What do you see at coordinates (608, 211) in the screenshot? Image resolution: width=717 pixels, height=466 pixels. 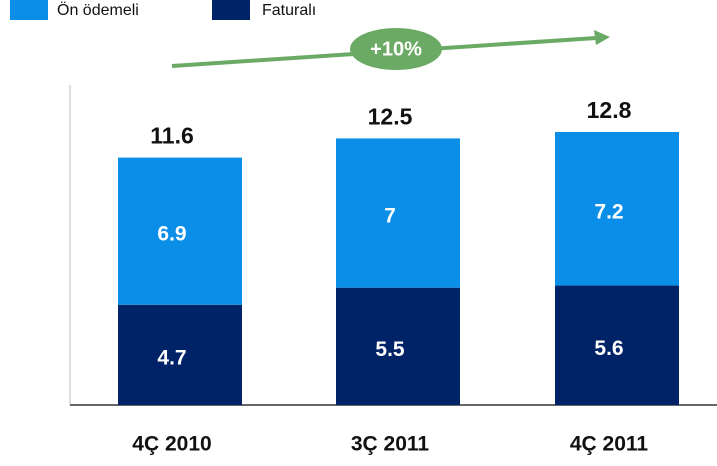 I see `value-label: 7.2` at bounding box center [608, 211].